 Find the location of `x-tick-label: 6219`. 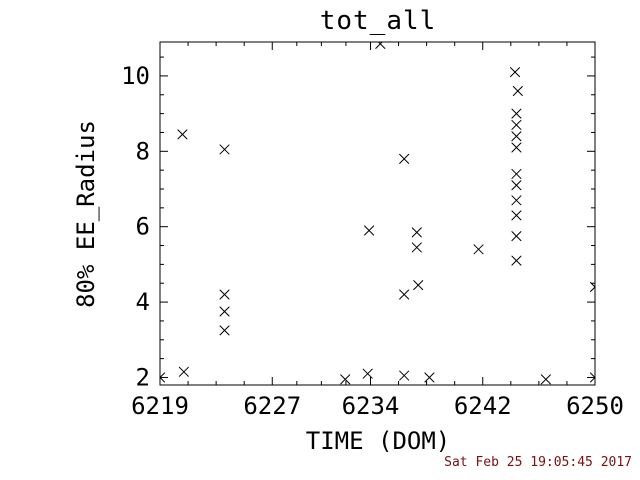

x-tick-label: 6219 is located at coordinates (160, 406).